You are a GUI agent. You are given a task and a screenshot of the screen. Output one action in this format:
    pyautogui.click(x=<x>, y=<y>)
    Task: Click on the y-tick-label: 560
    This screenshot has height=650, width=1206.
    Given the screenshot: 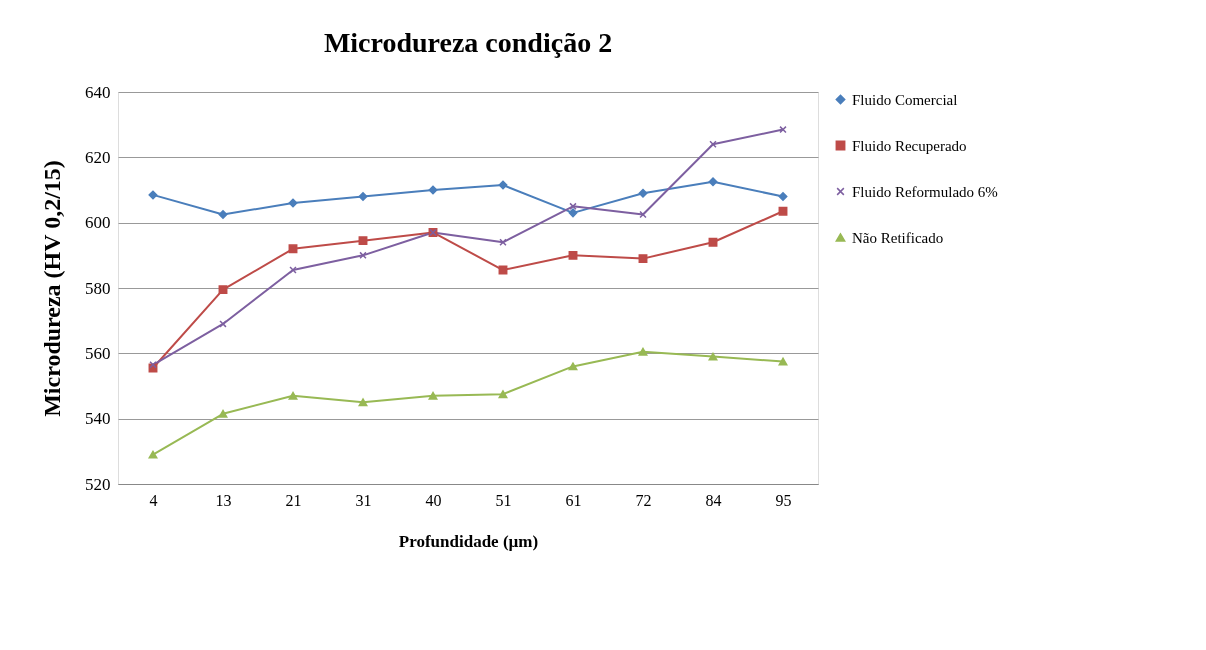 What is the action you would take?
    pyautogui.click(x=98, y=353)
    